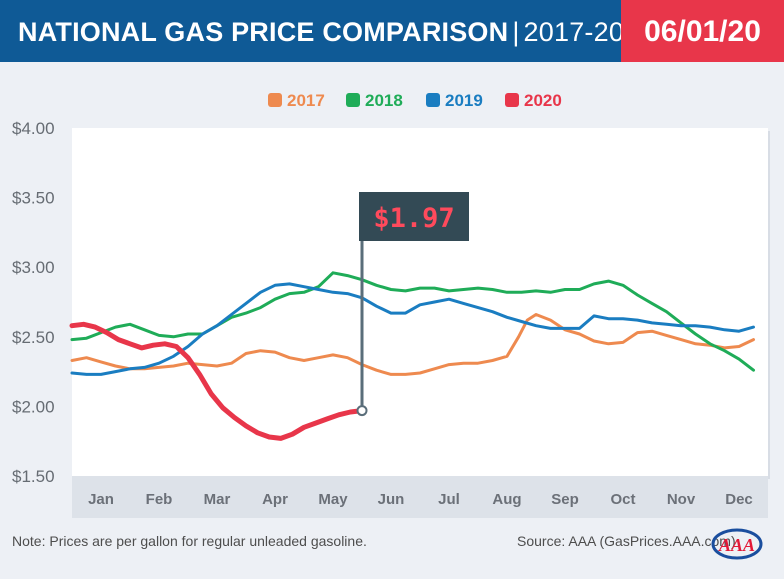  Describe the element at coordinates (33, 476) in the screenshot. I see `y-tick-label: $1.50` at that location.